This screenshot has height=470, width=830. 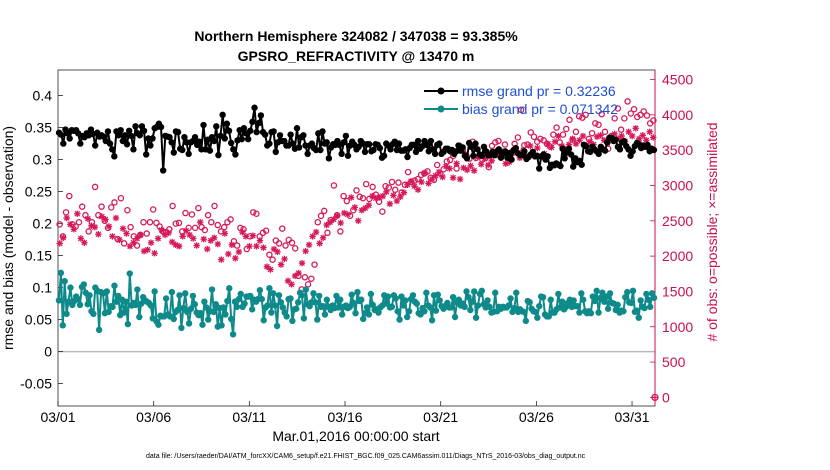 I want to click on chart-subtitle: GPSRO_REFRACTIVITY @ 13470 m, so click(x=356, y=56).